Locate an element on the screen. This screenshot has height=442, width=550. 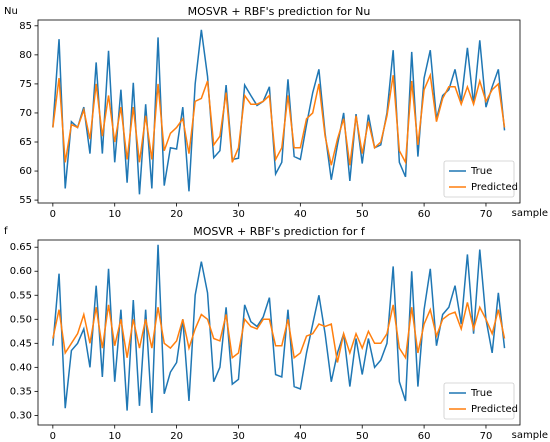
y-tick-label: 60 is located at coordinates (25, 171).